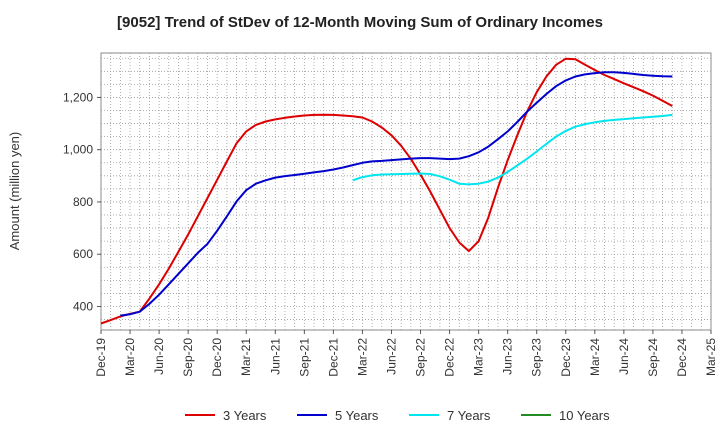  I want to click on x-tick-label: Mar-24, so click(595, 357).